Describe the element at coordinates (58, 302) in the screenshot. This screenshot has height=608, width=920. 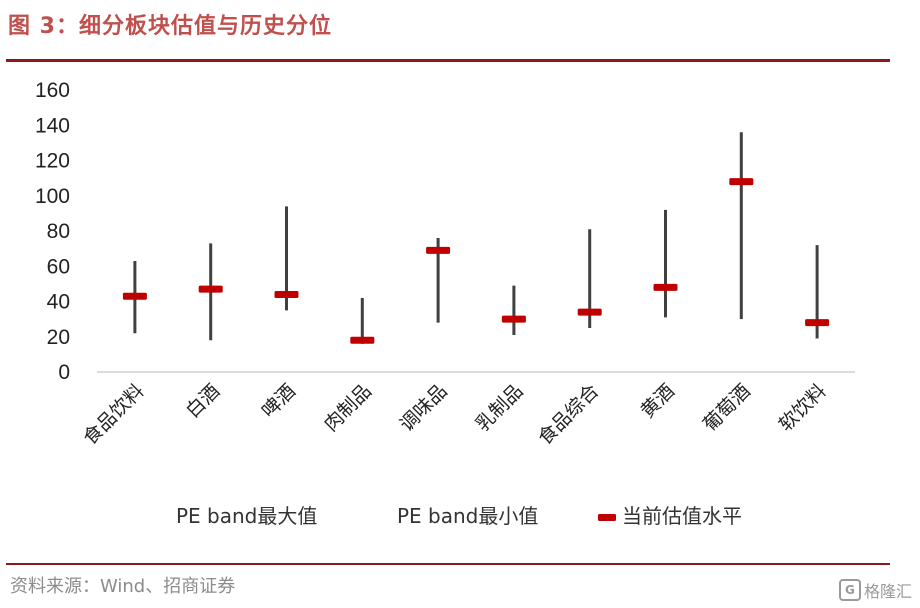
I see `y-tick-label: 40` at that location.